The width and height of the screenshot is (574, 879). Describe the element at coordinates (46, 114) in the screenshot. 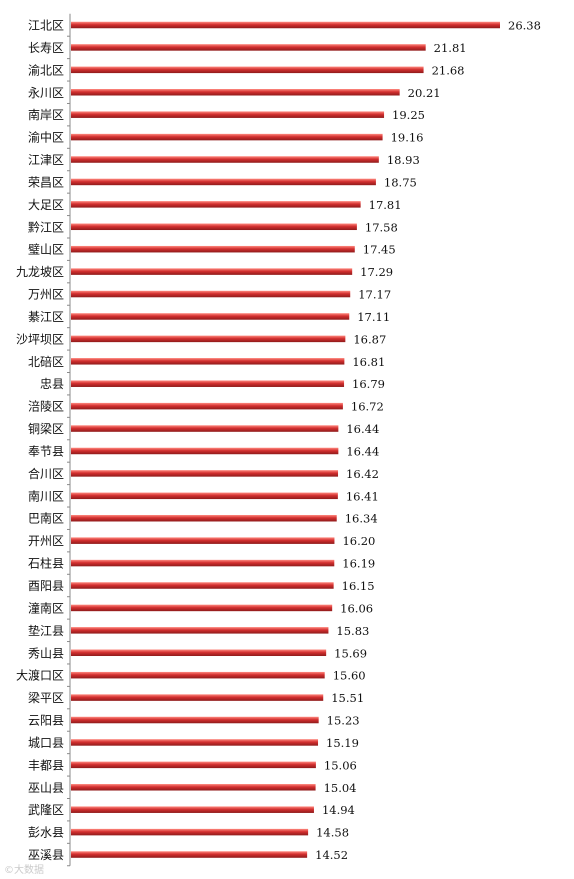

I see `category-label: 南岸区` at that location.